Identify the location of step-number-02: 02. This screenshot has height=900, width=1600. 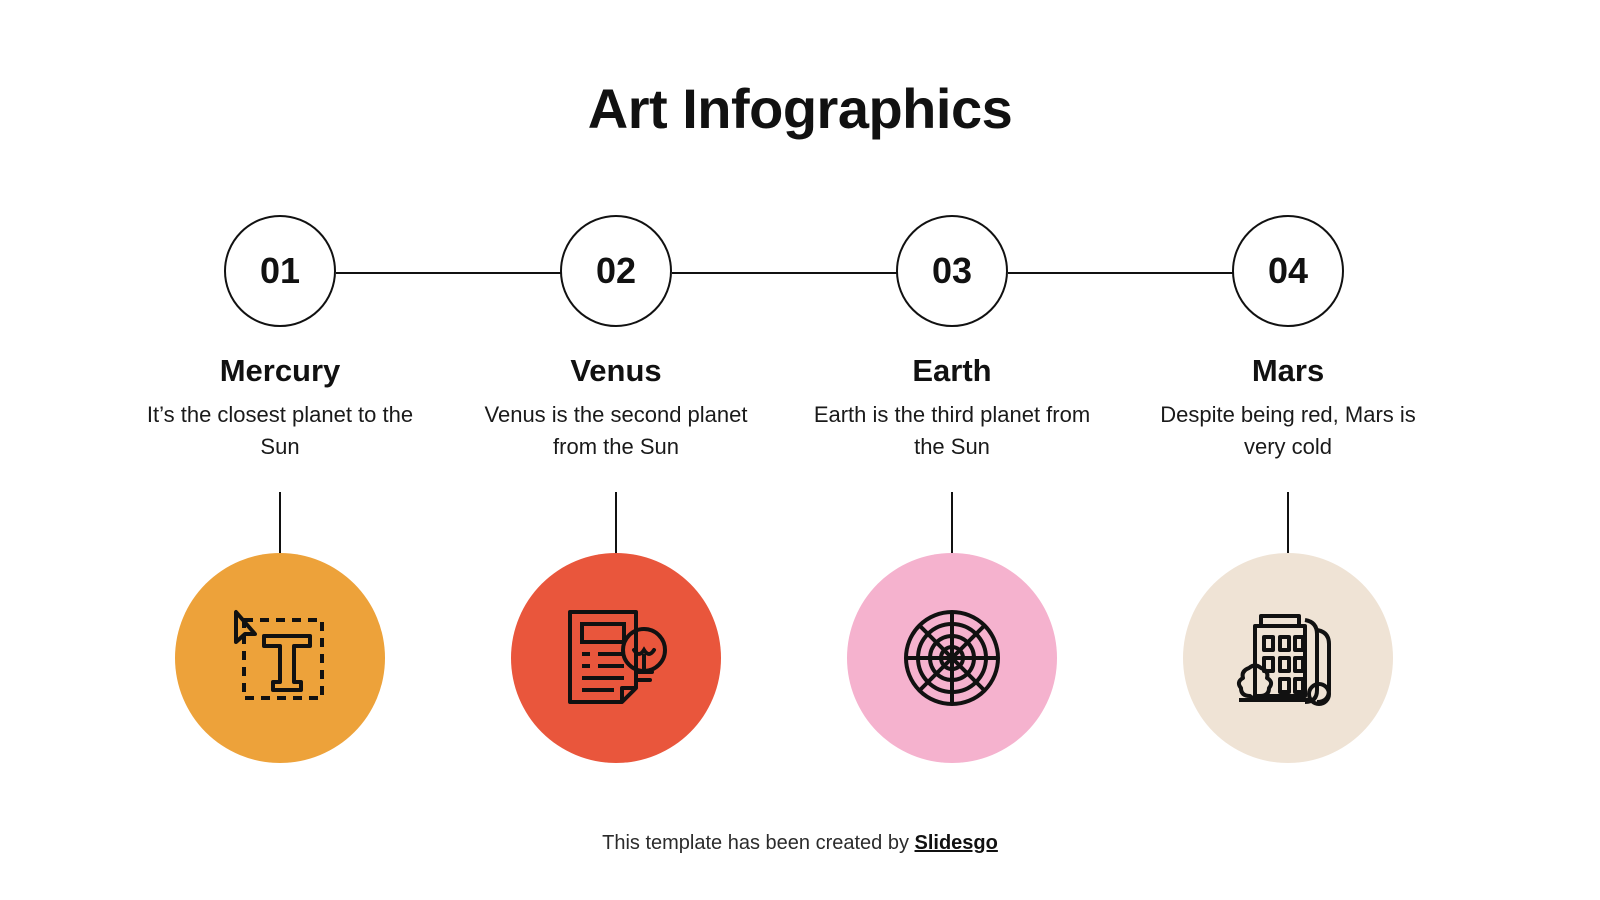
(616, 270).